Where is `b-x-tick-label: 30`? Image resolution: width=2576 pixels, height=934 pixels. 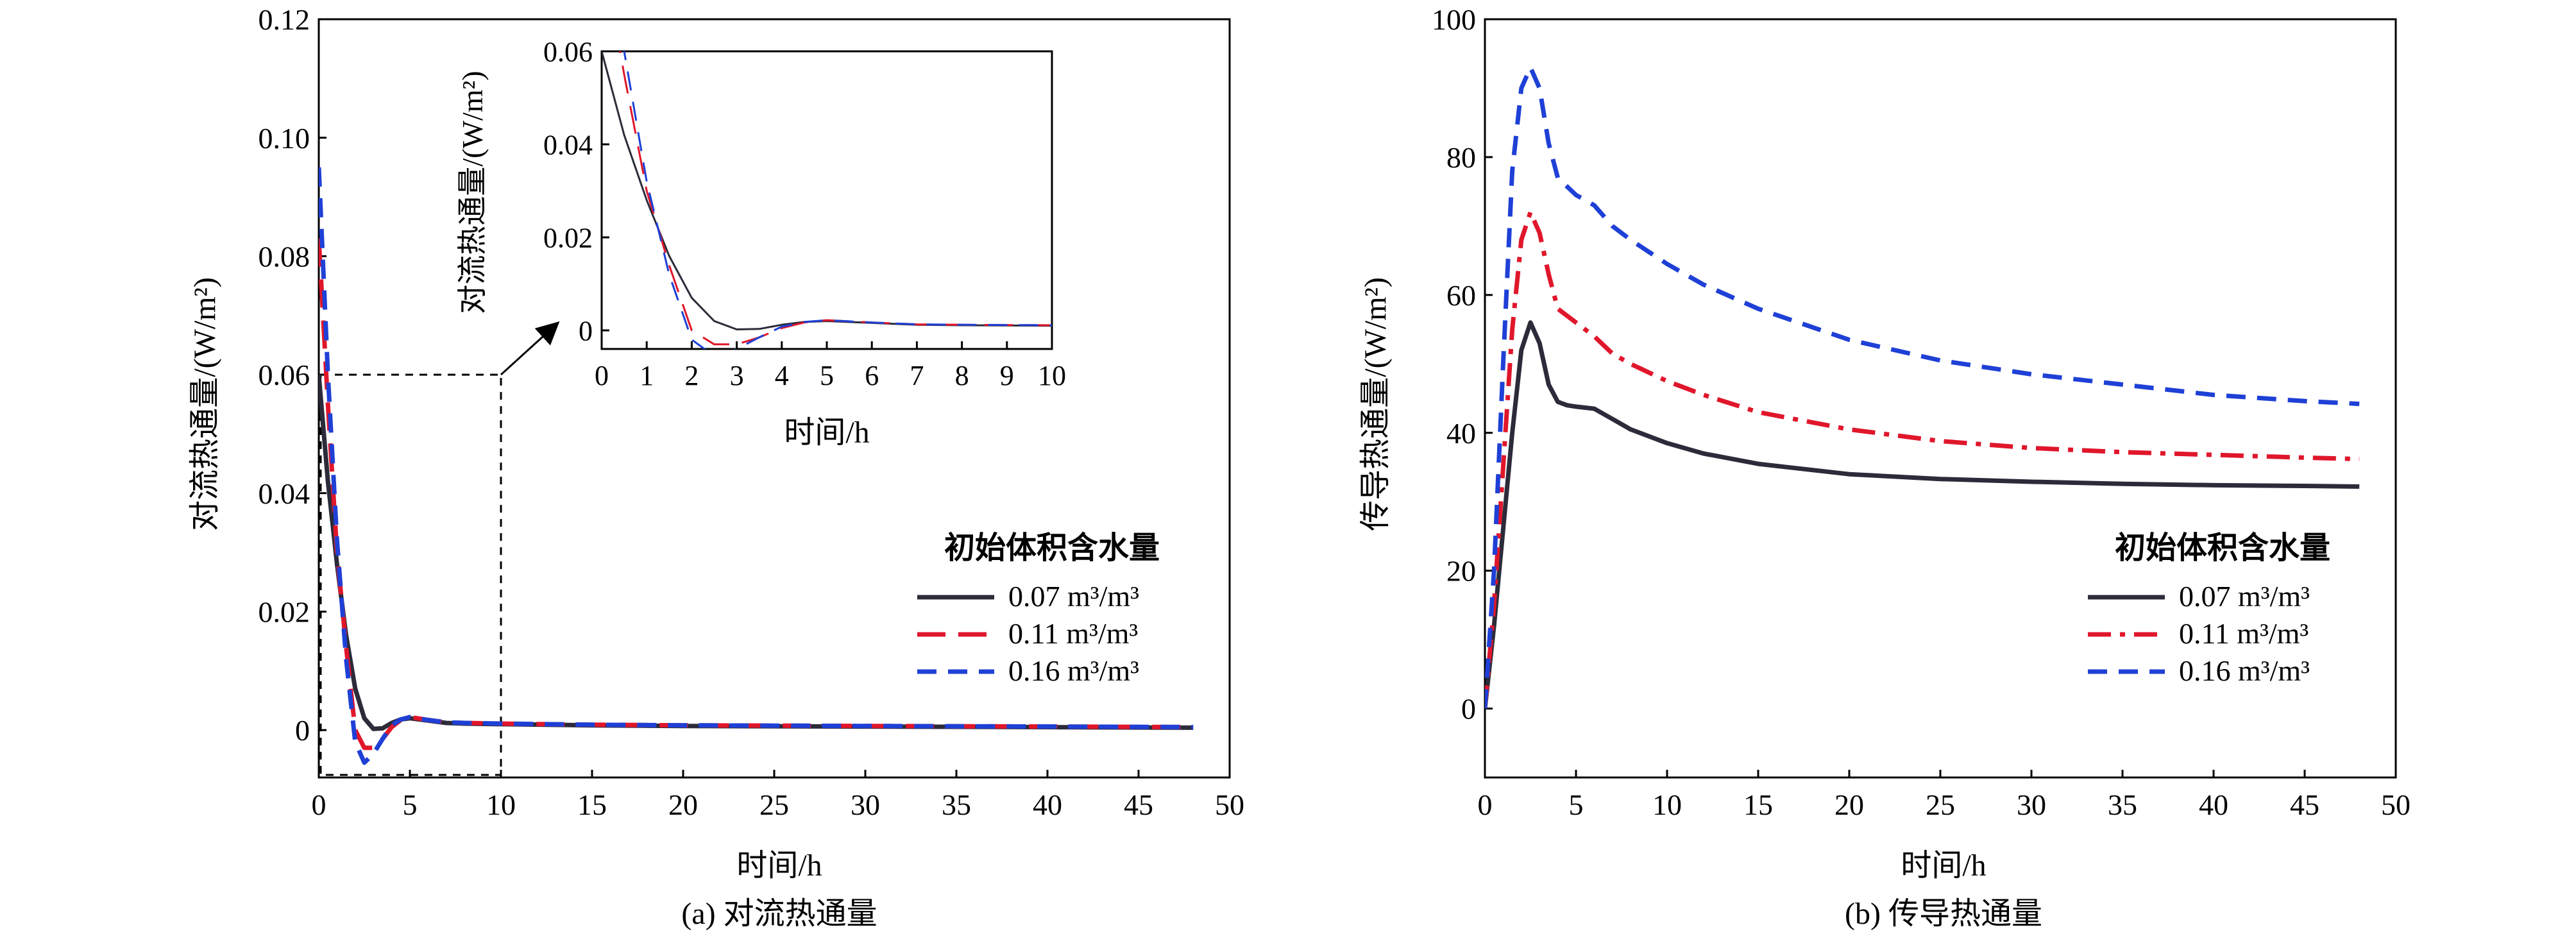
b-x-tick-label: 30 is located at coordinates (2031, 804).